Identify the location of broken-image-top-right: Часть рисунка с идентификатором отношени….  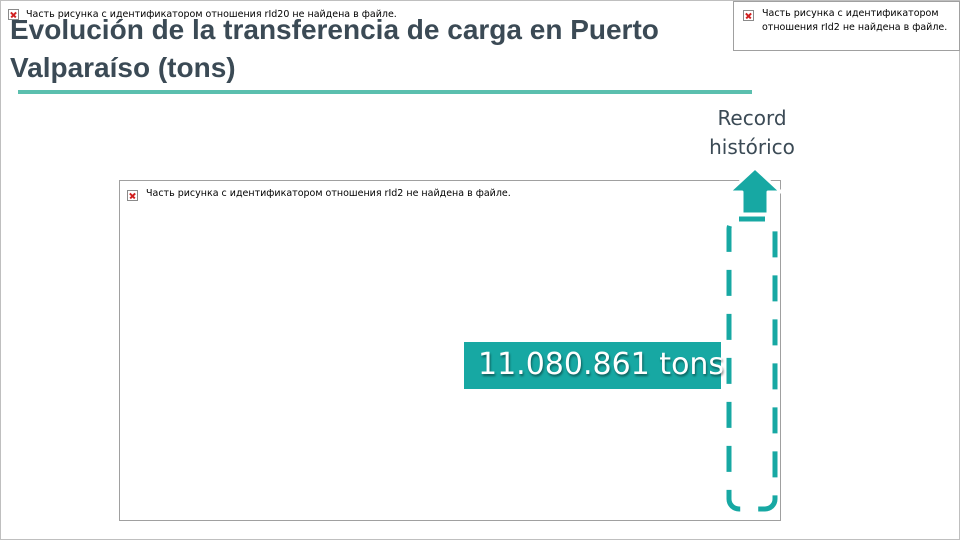
(846, 26).